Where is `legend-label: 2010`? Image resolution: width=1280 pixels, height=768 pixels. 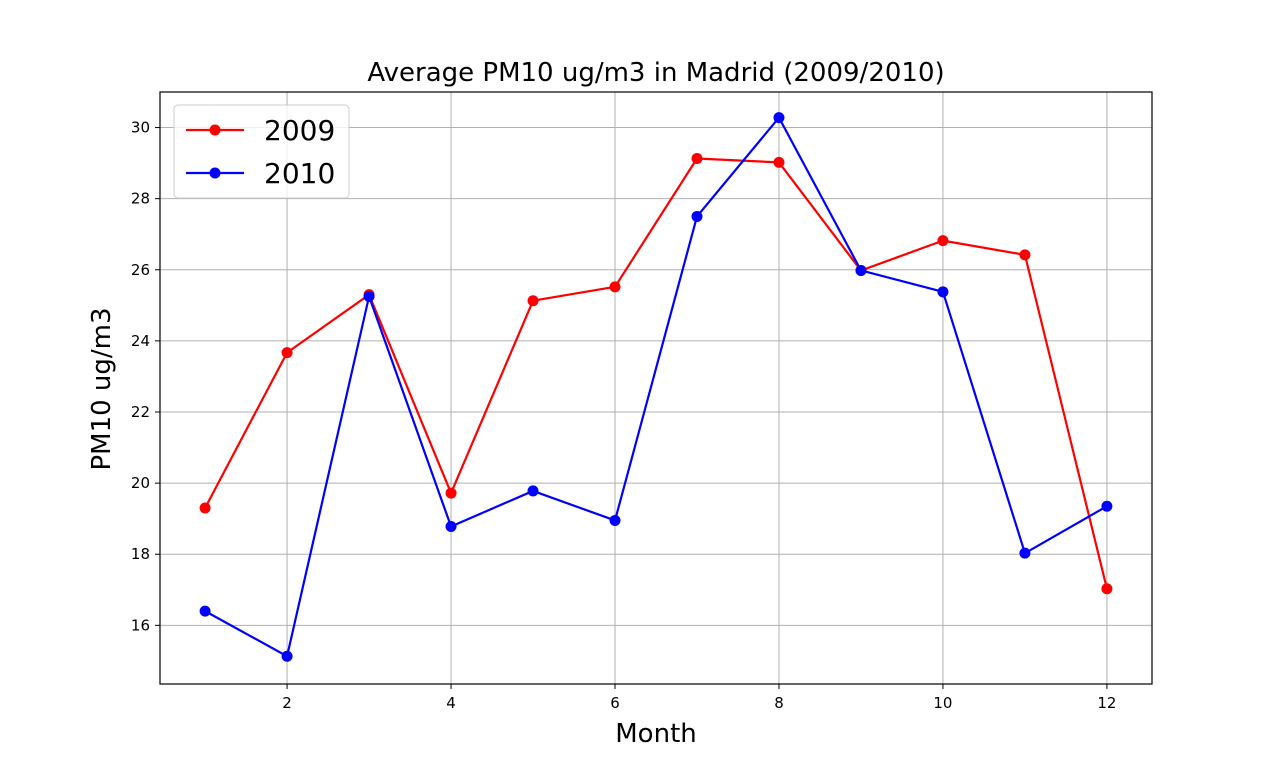
legend-label: 2010 is located at coordinates (299, 173).